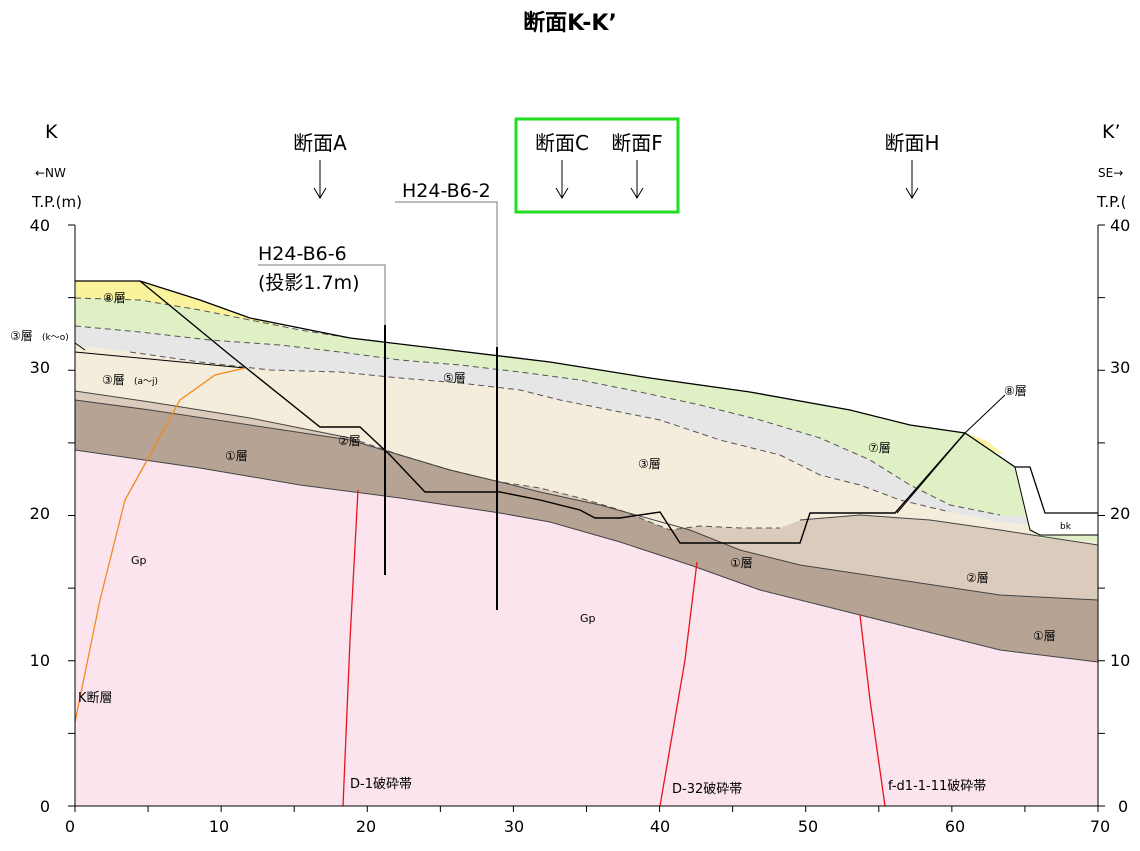 This screenshot has height=851, width=1140. I want to click on section-arrows, so click(616, 179).